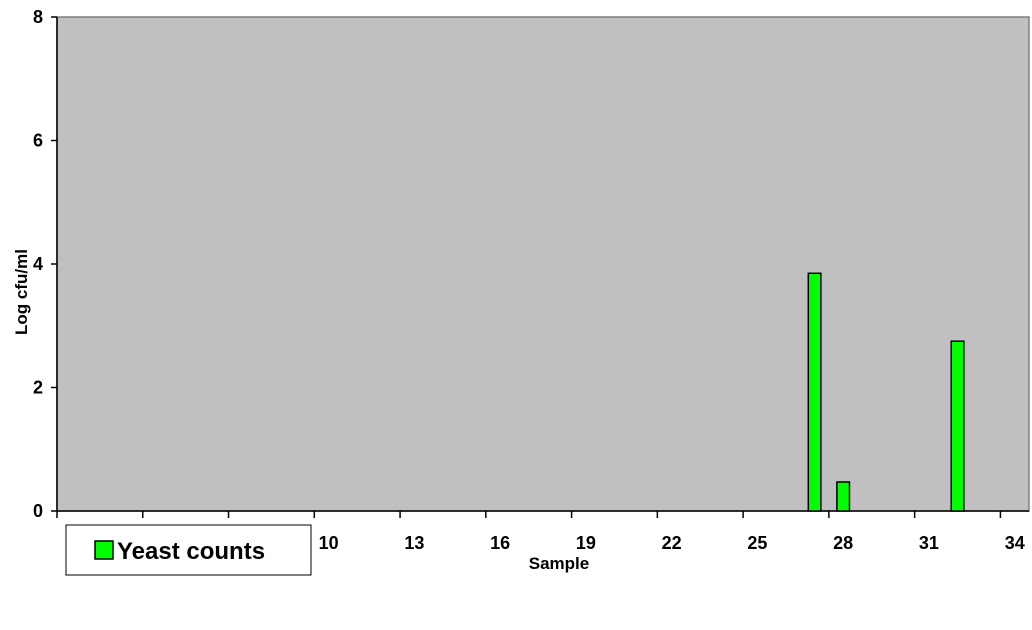  What do you see at coordinates (329, 543) in the screenshot?
I see `x-tick-label: 10` at bounding box center [329, 543].